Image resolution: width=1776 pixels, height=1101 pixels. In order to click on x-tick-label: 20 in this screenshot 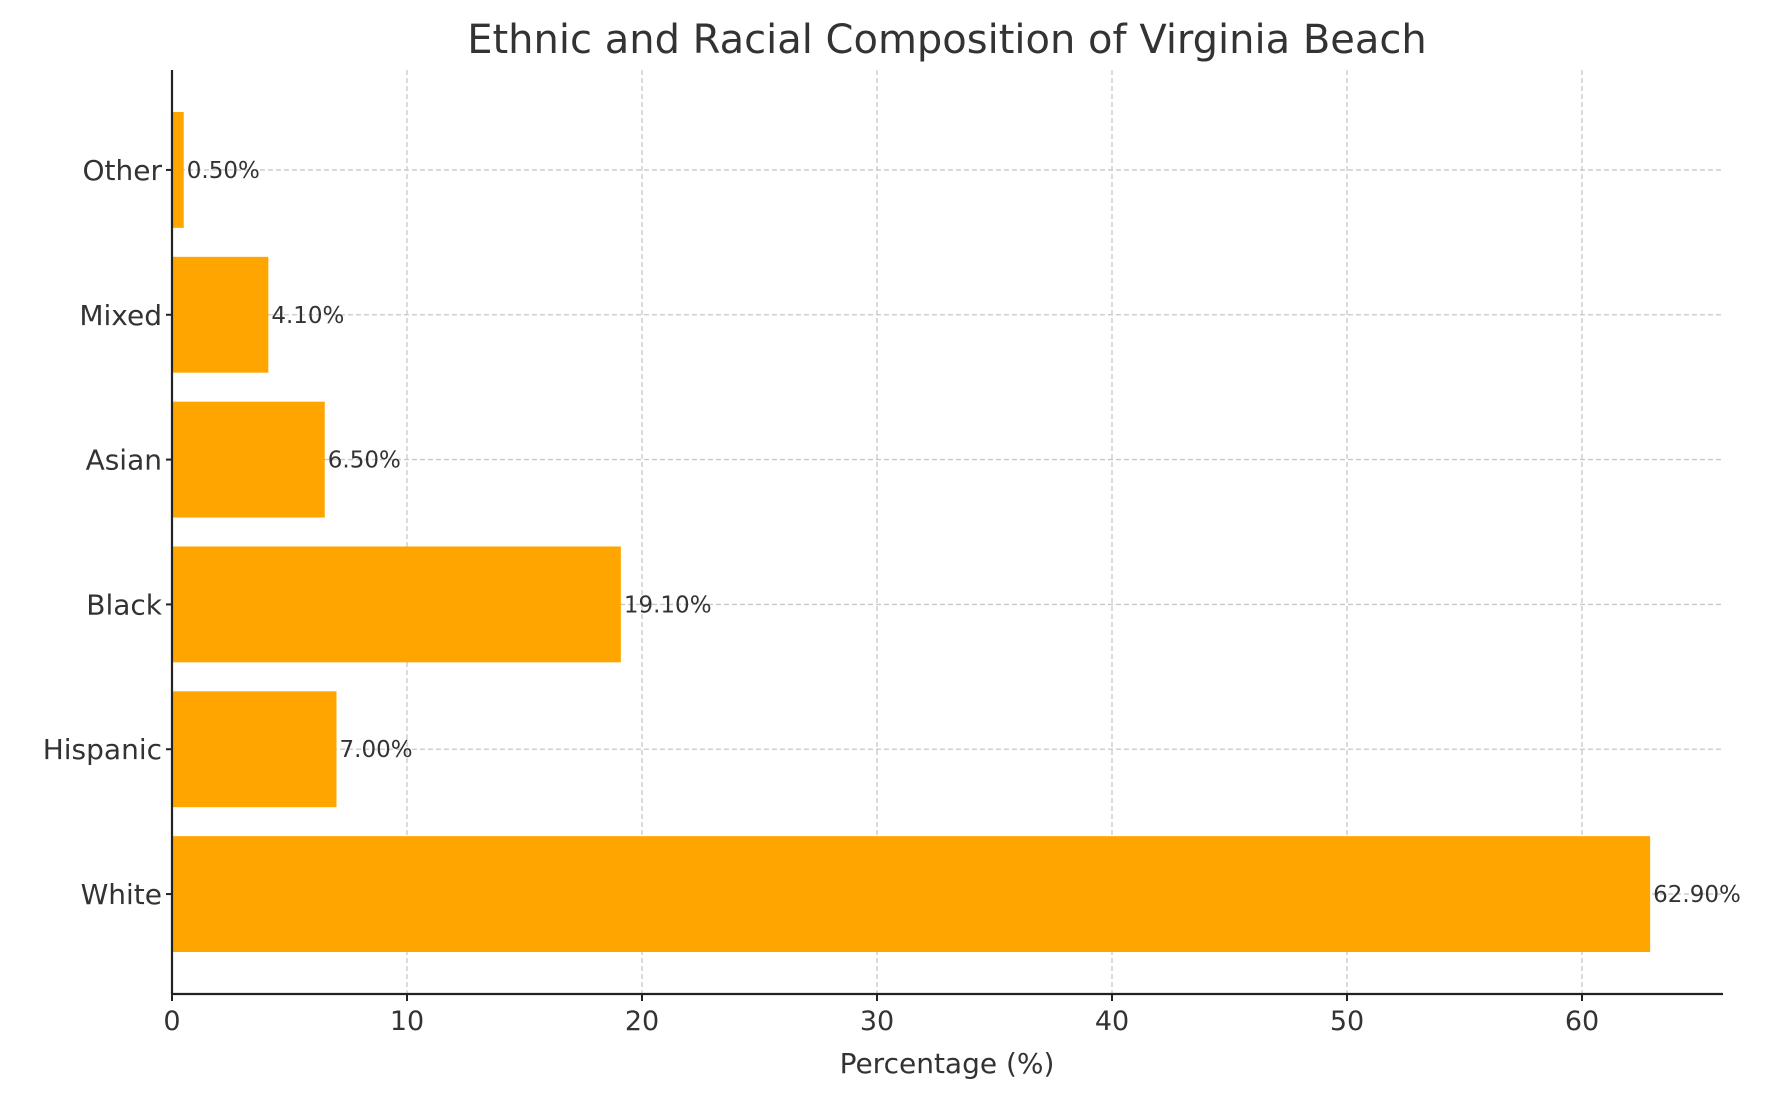, I will do `click(642, 1021)`.